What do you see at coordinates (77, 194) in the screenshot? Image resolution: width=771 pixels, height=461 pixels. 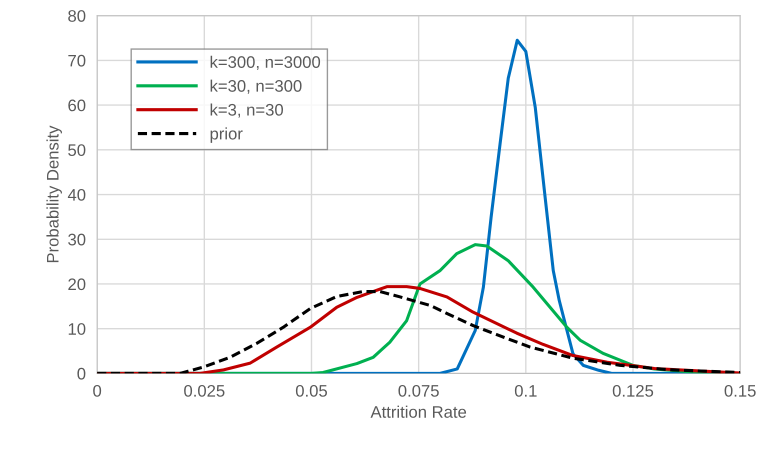 I see `y-tick-label: 40` at bounding box center [77, 194].